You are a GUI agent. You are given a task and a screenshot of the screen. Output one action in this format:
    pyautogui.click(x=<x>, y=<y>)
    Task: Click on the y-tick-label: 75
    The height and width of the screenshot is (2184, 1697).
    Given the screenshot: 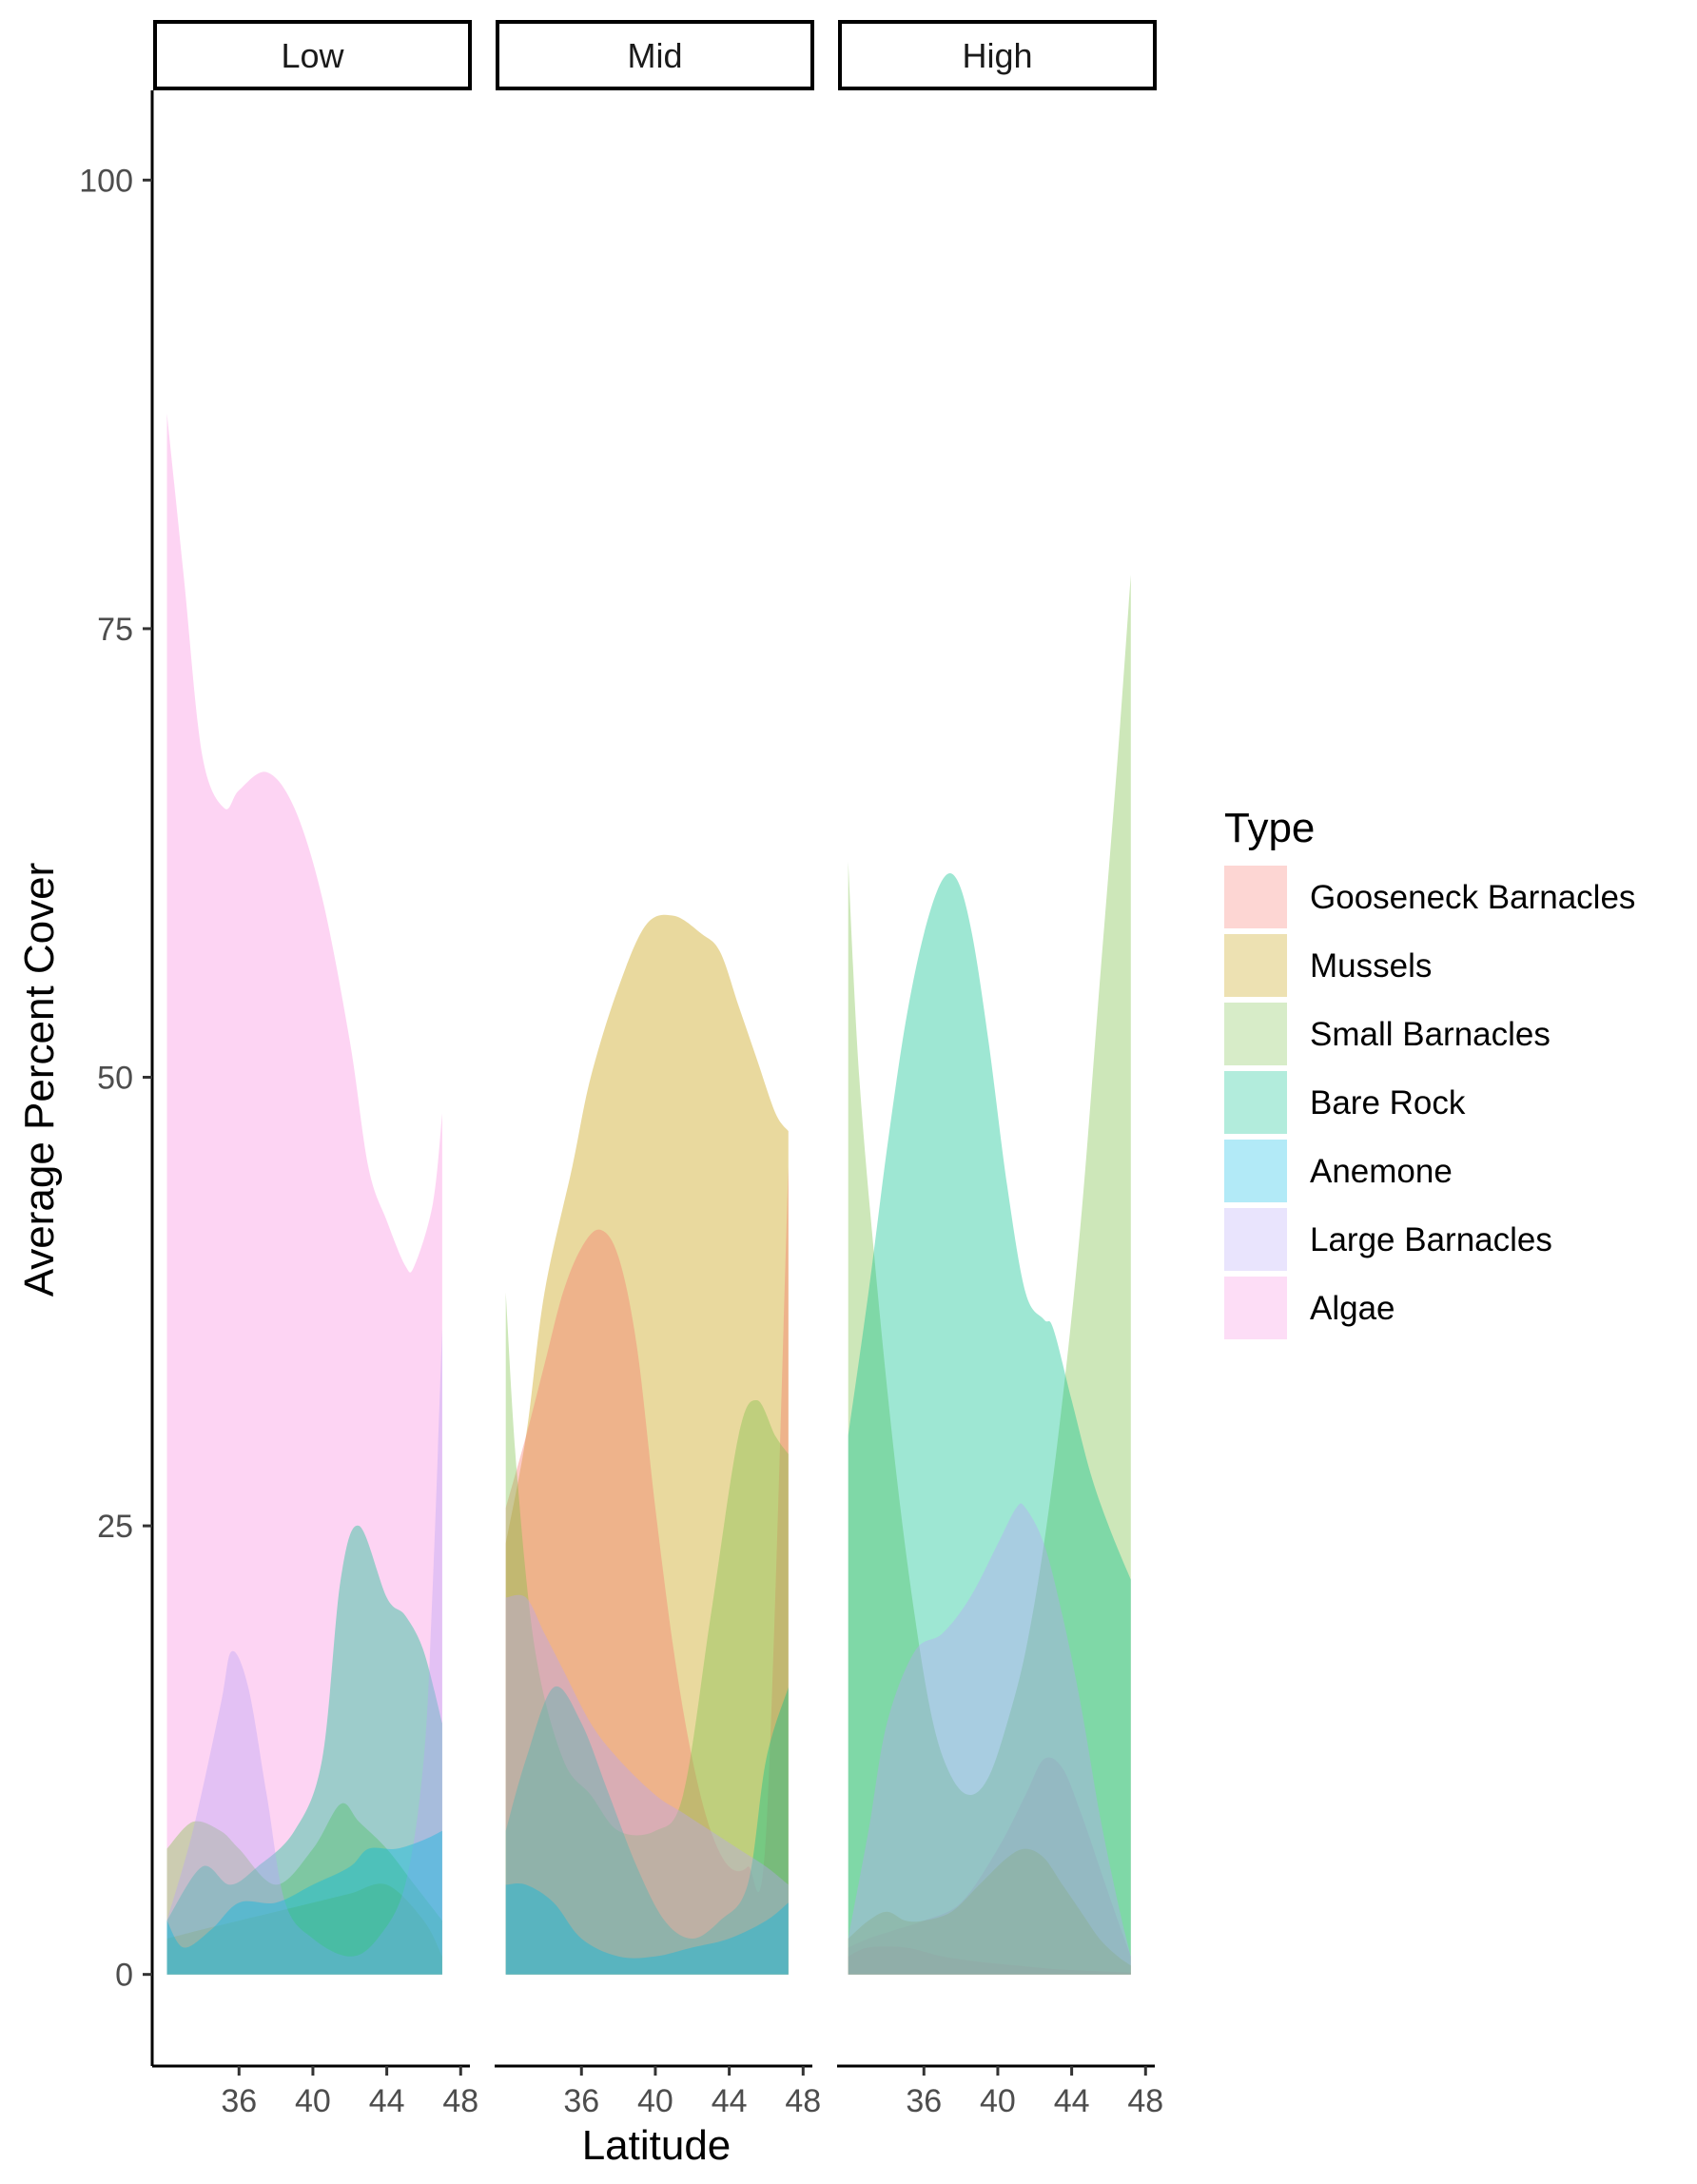 What is the action you would take?
    pyautogui.click(x=115, y=630)
    